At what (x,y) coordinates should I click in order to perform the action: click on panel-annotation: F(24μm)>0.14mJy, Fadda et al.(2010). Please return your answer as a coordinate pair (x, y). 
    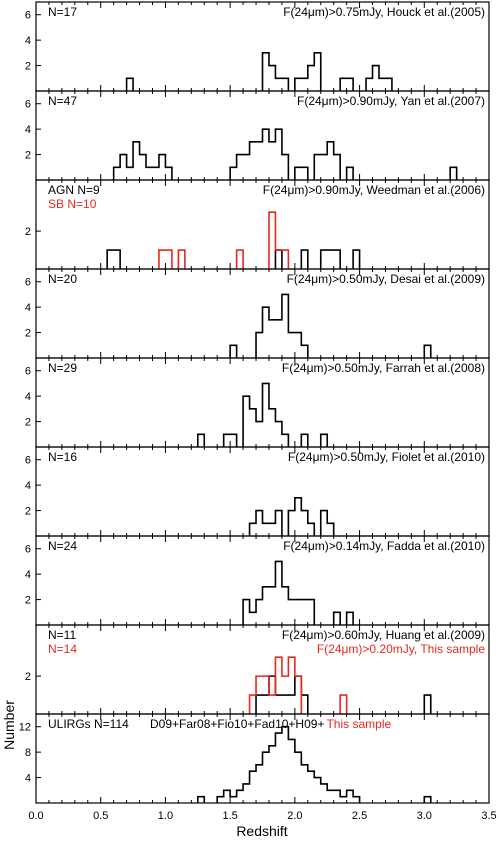
    Looking at the image, I should click on (384, 546).